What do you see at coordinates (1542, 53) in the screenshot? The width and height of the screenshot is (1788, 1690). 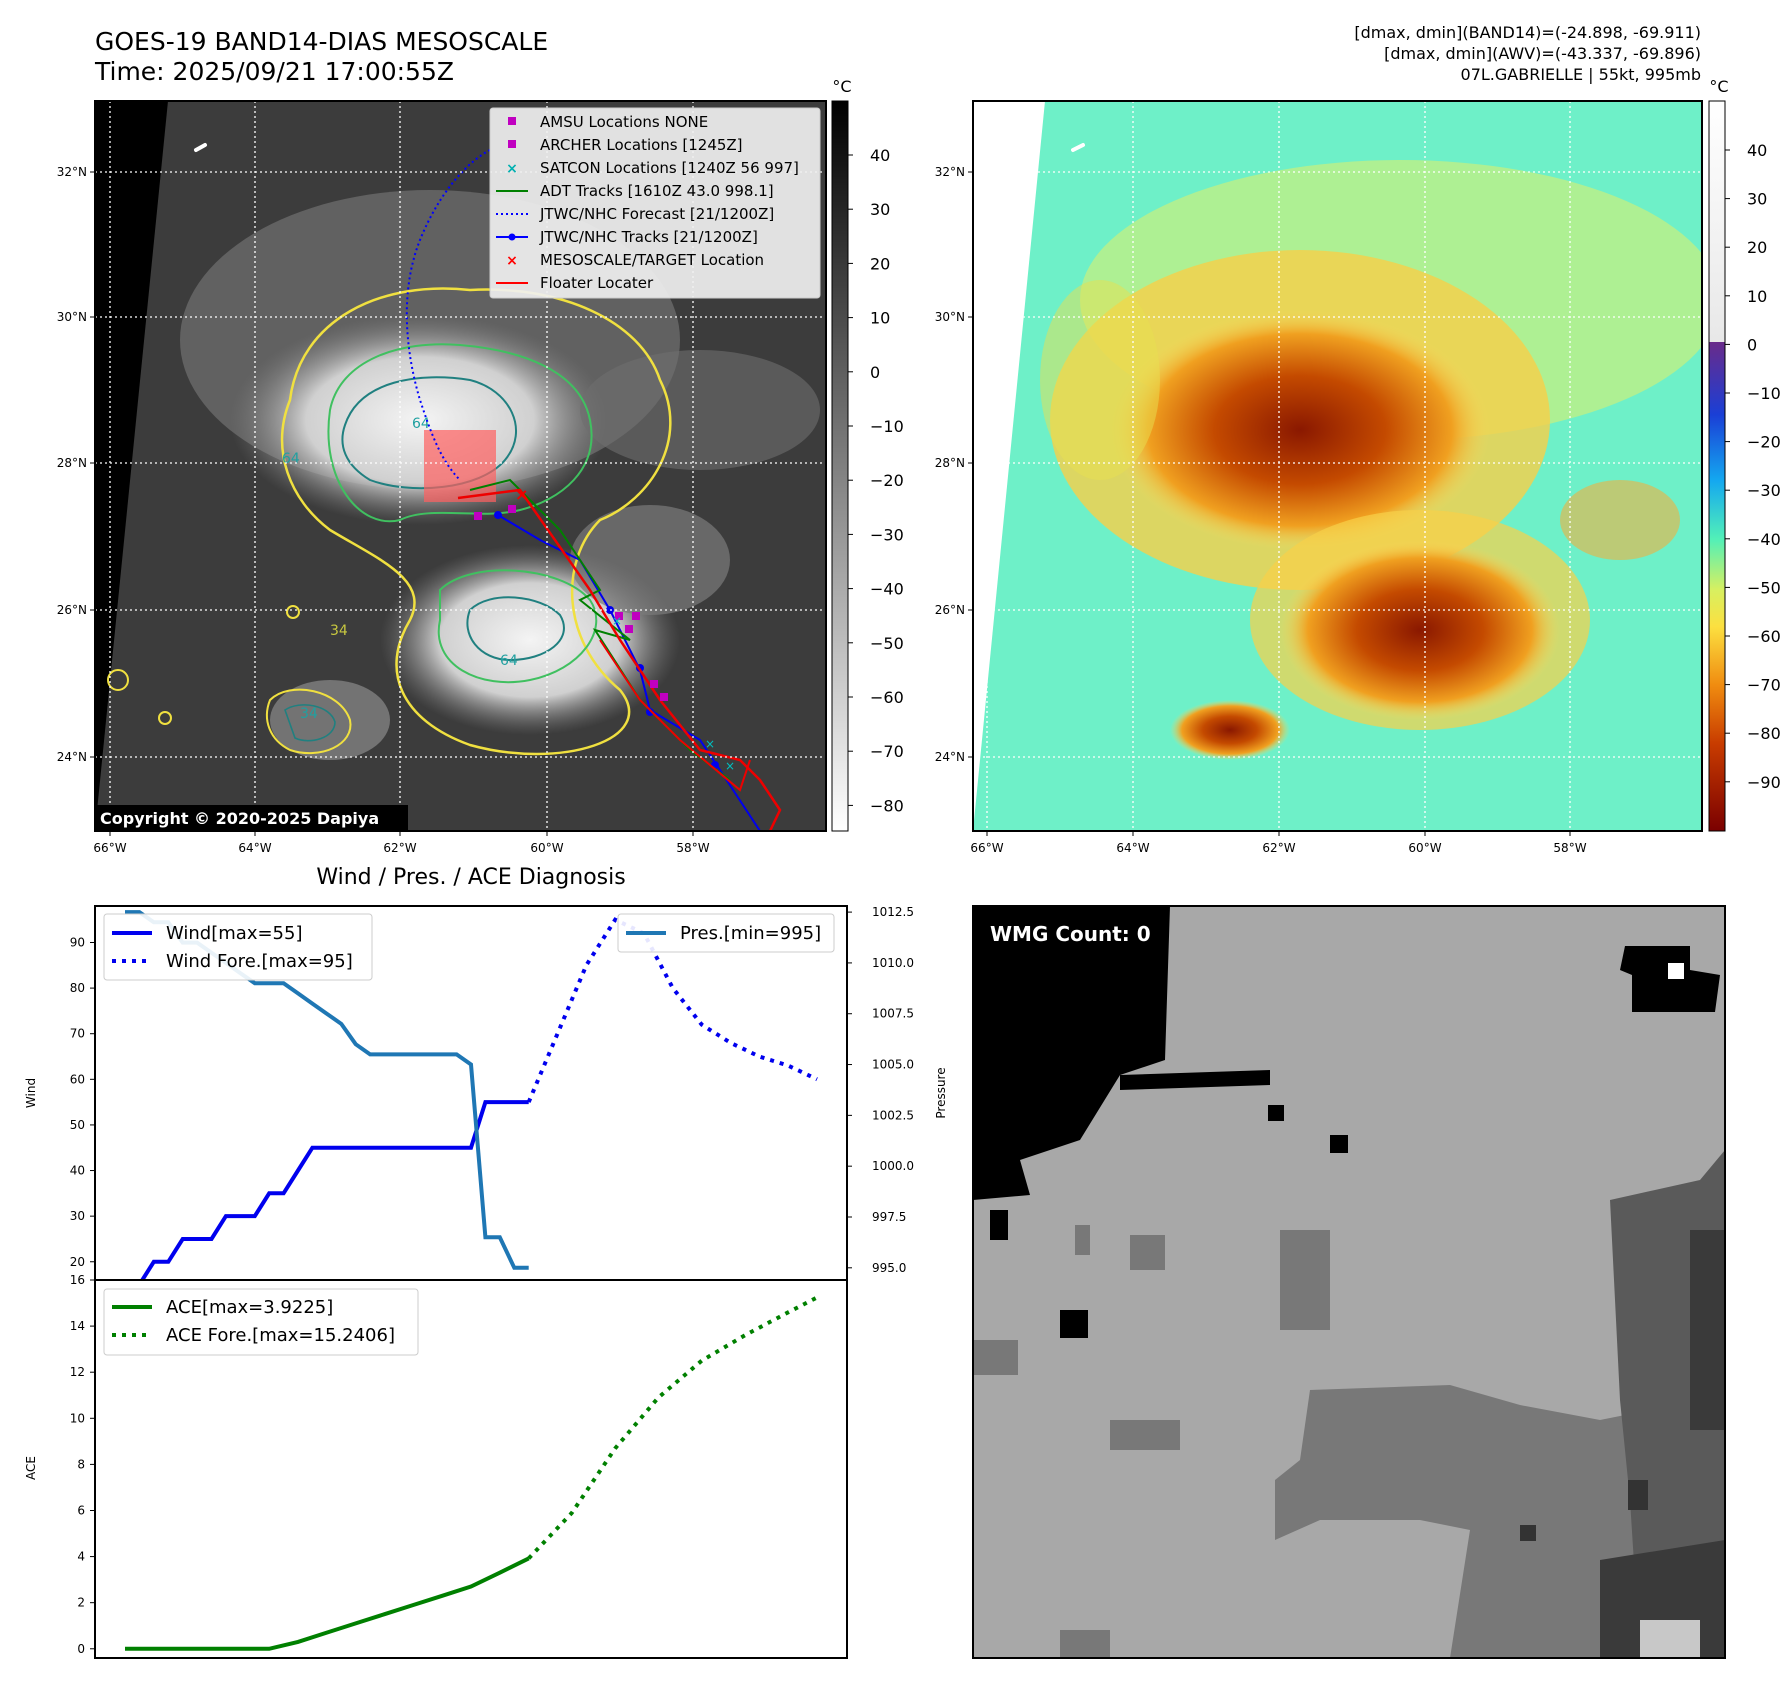 I see `awv-range: [dmax, dmin](AWV)=(-43.337, -69.896)` at bounding box center [1542, 53].